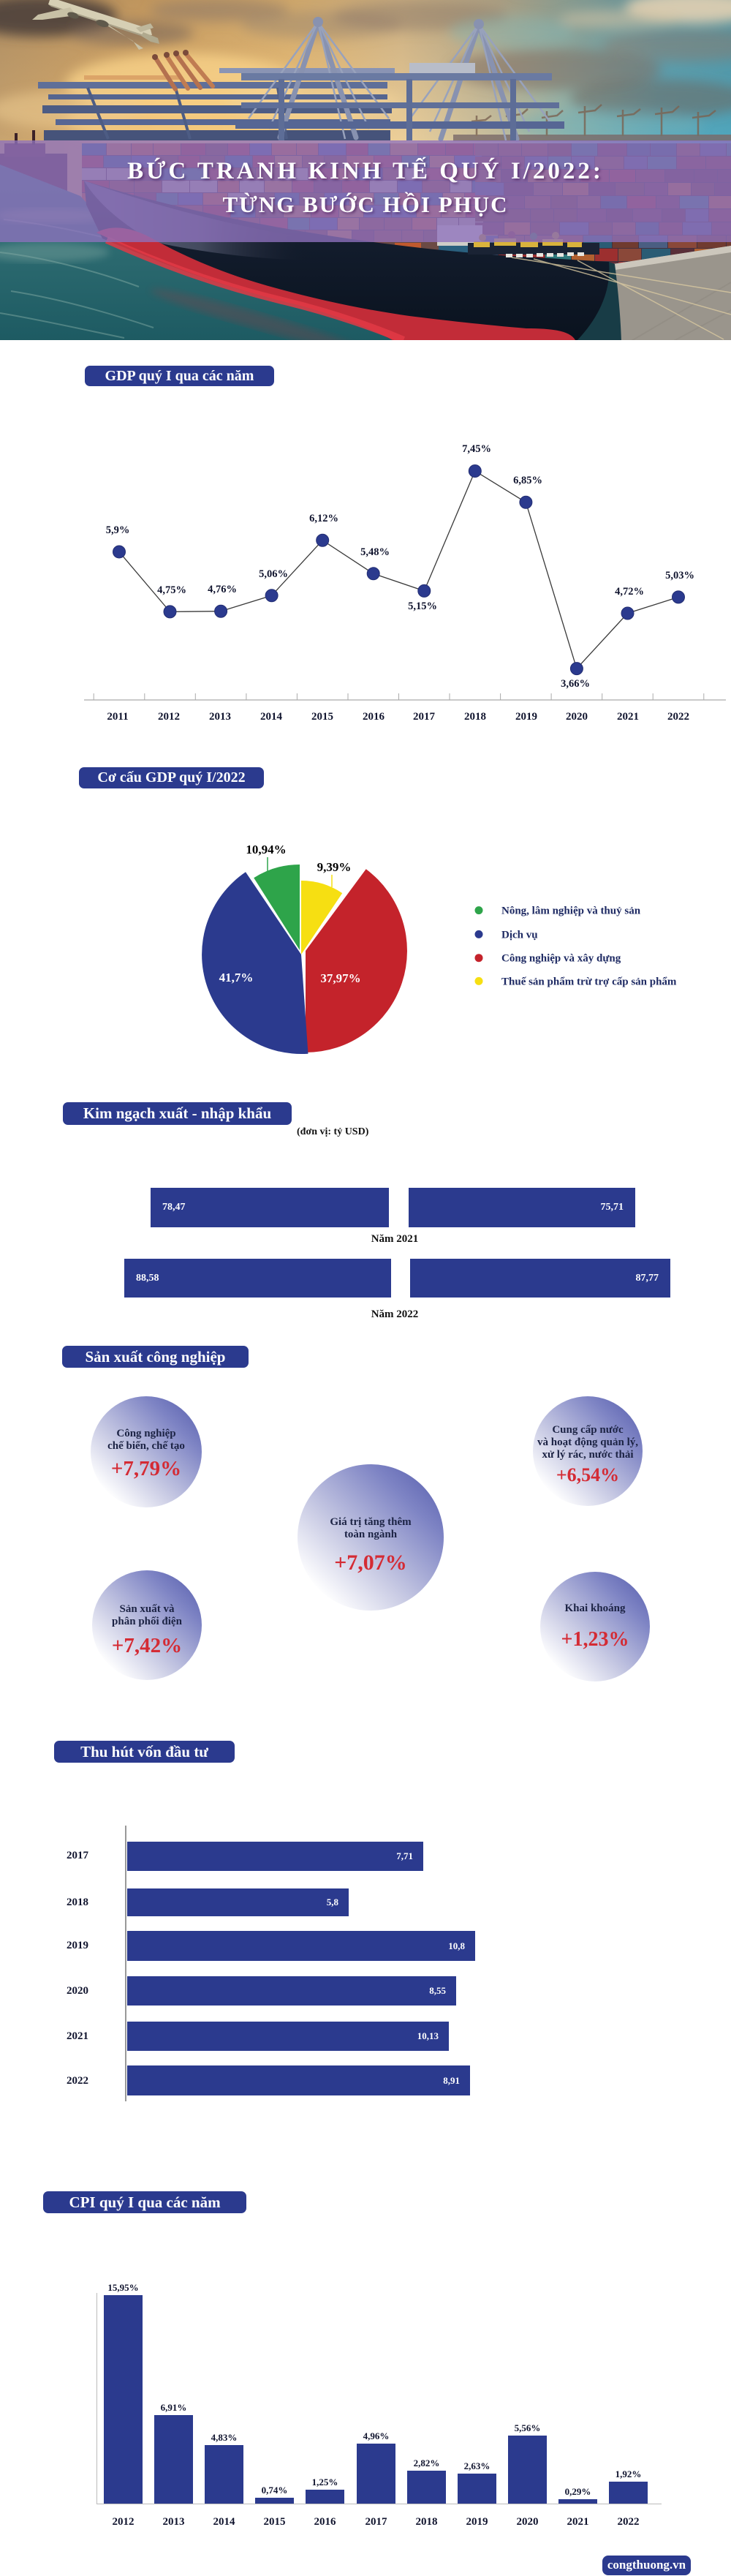 The height and width of the screenshot is (2576, 731). Describe the element at coordinates (577, 717) in the screenshot. I see `svg-text: 2020` at that location.